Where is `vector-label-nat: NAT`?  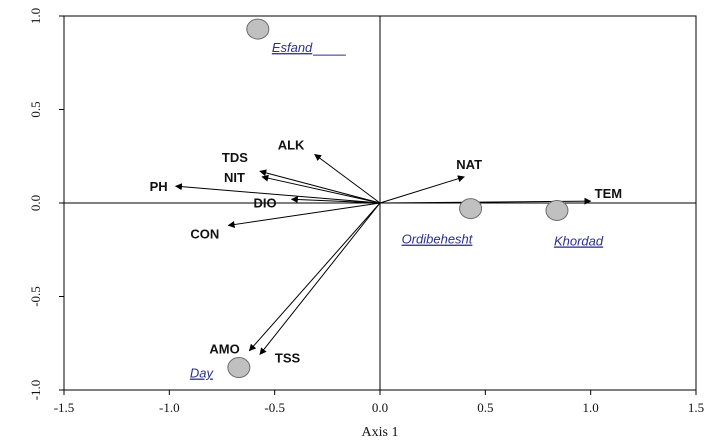 vector-label-nat: NAT is located at coordinates (469, 164).